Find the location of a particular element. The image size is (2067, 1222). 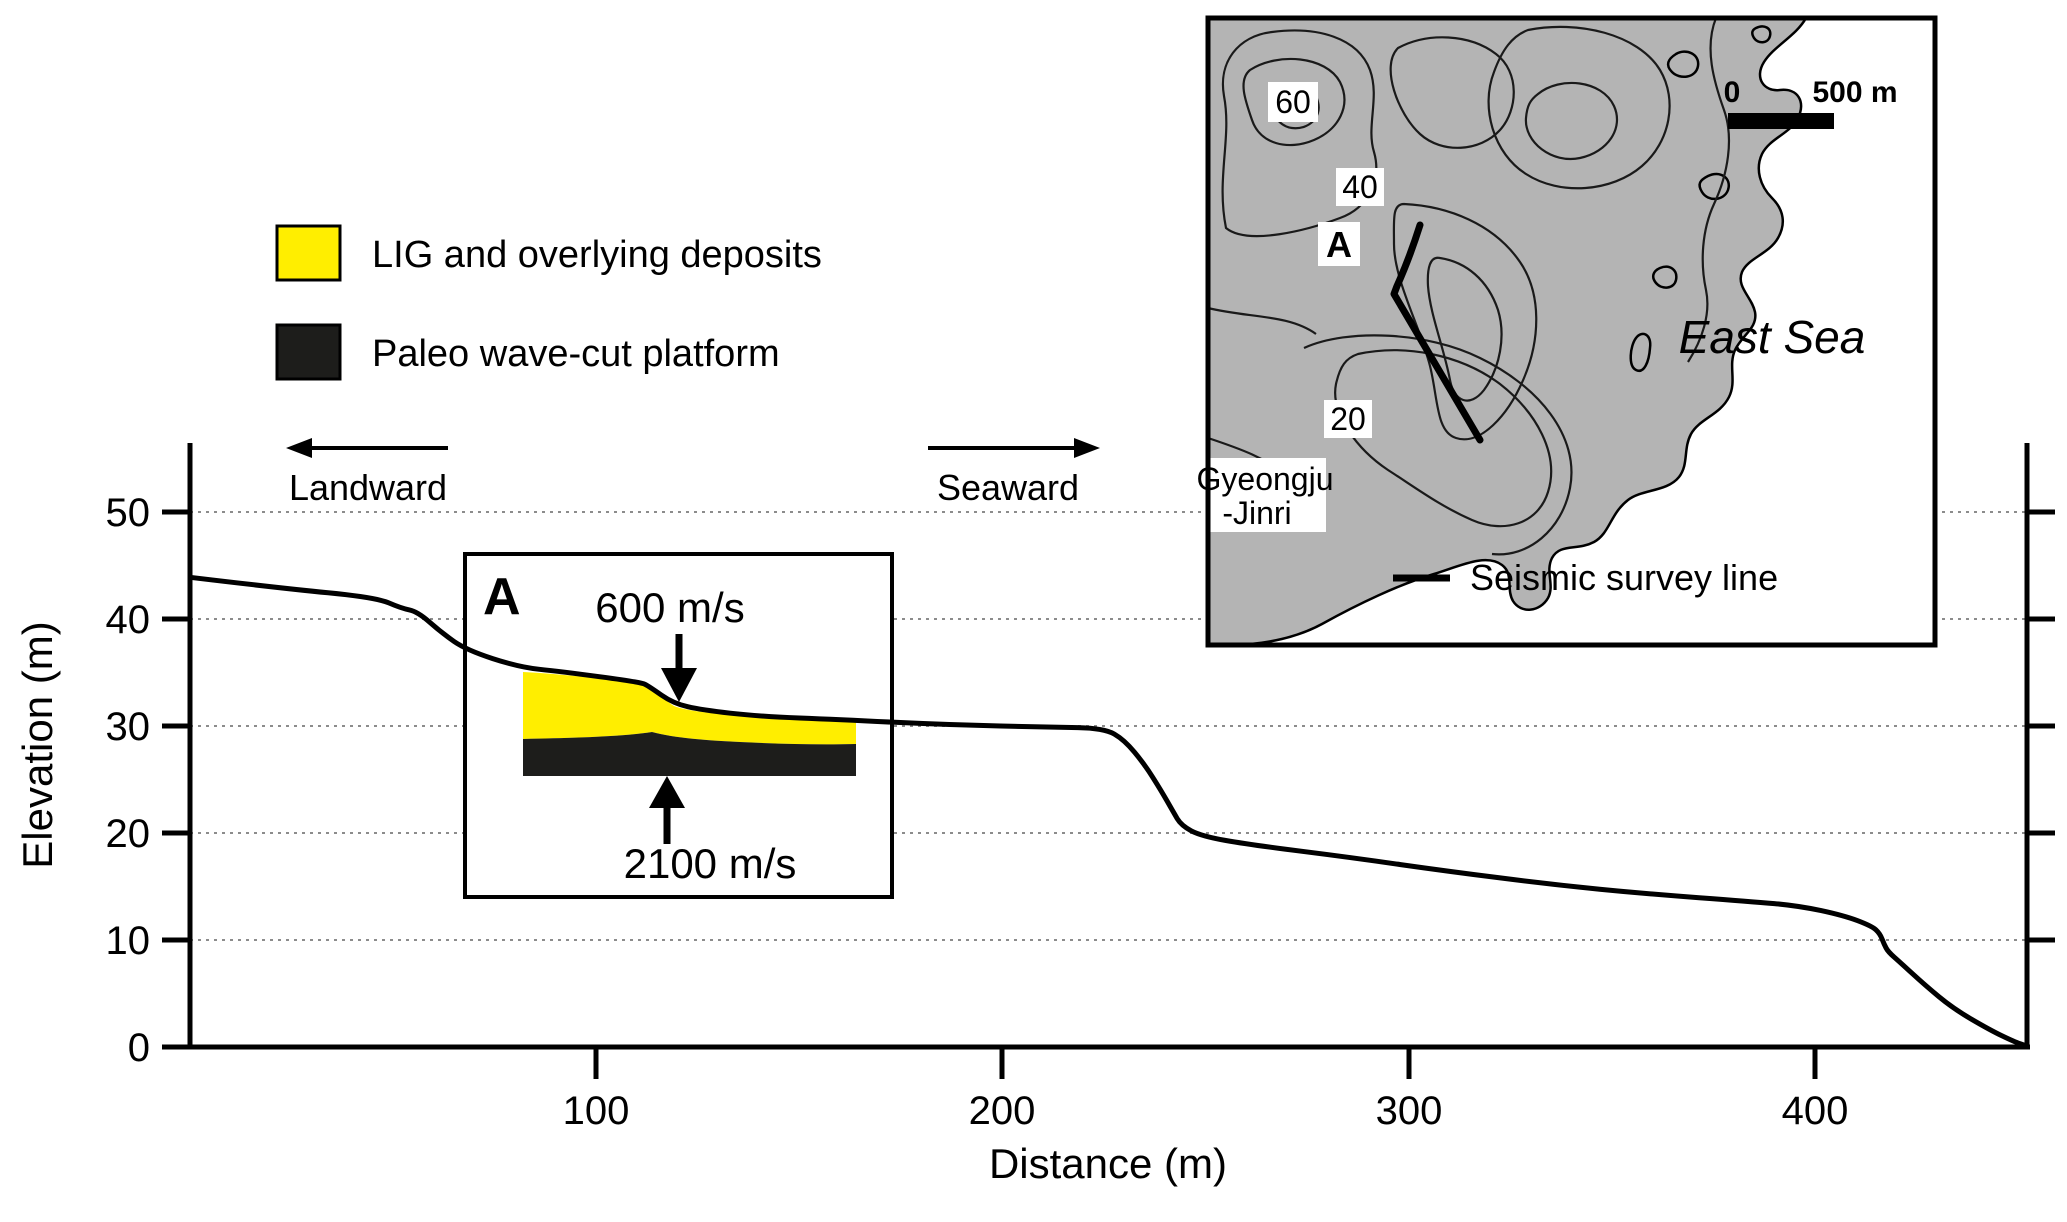

place-label-line1: Gyeongju is located at coordinates (1265, 479).